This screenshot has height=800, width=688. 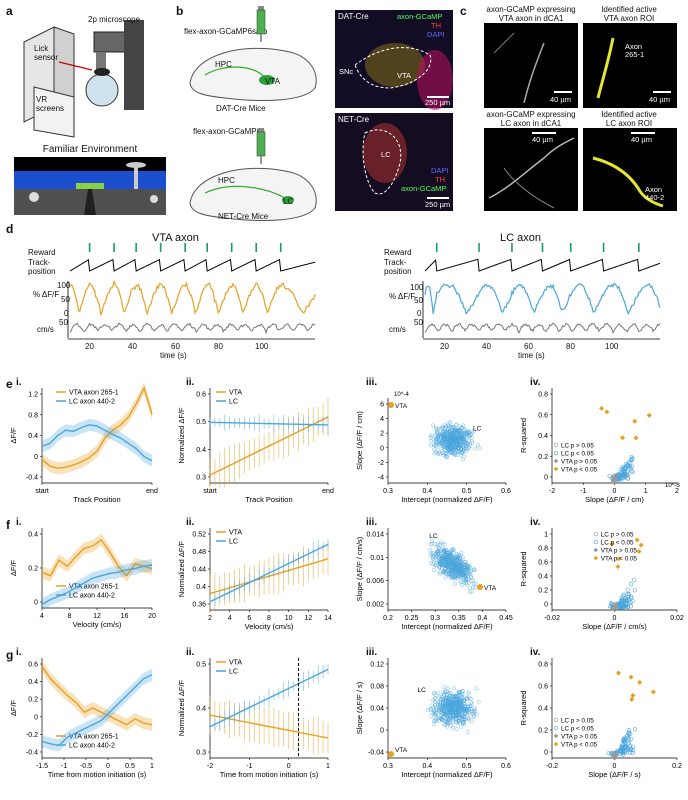 I want to click on e-iii-ytick-label: -2, so click(x=381, y=463).